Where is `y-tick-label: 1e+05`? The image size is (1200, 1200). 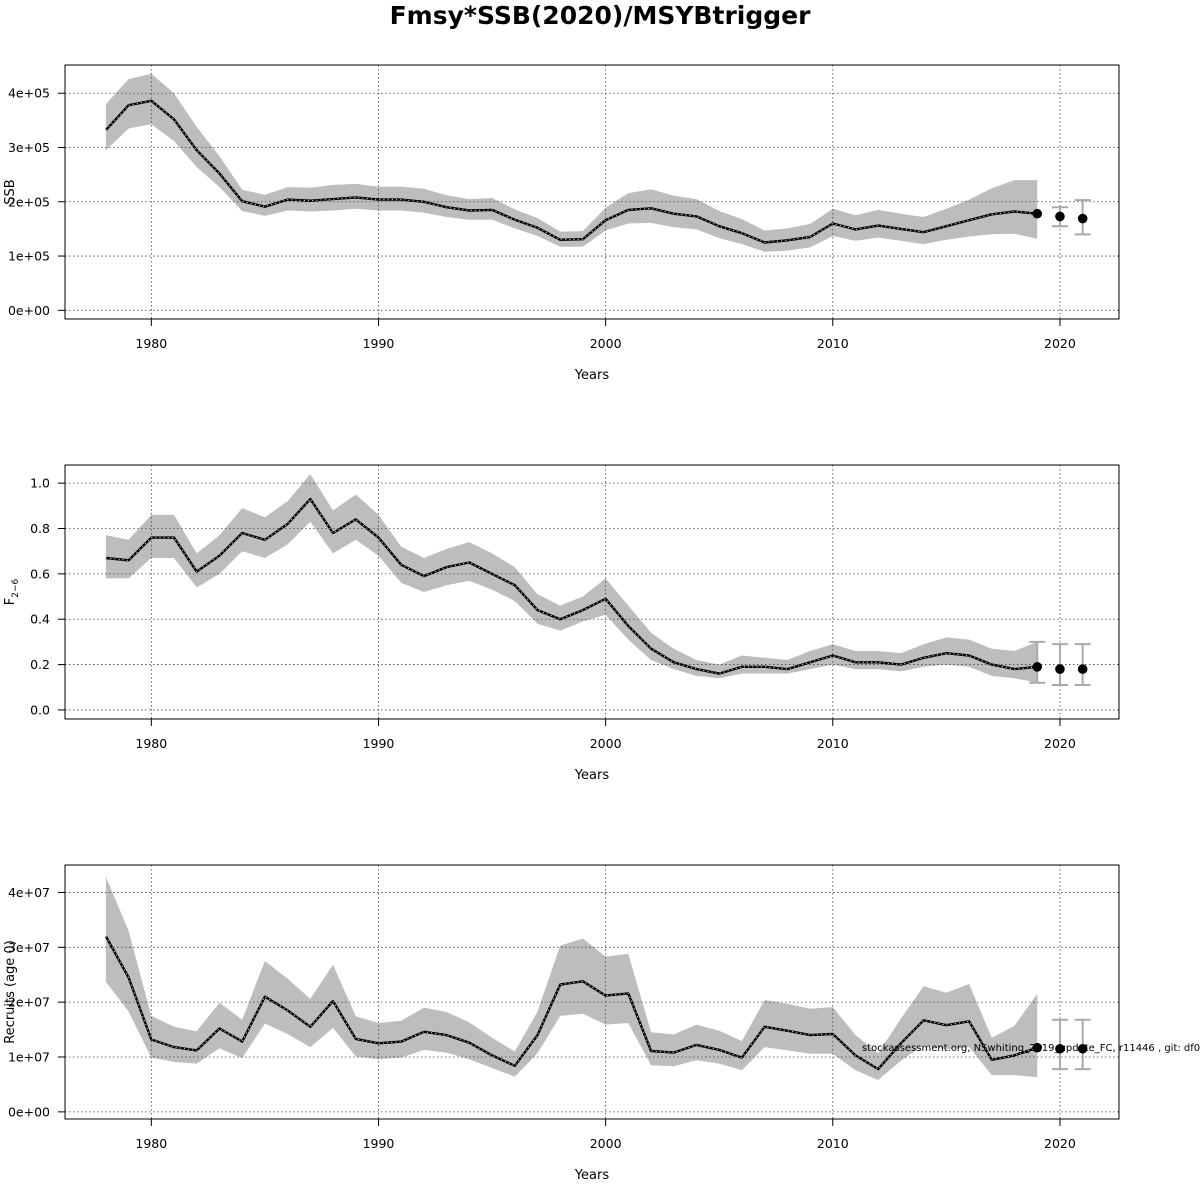 y-tick-label: 1e+05 is located at coordinates (29, 256).